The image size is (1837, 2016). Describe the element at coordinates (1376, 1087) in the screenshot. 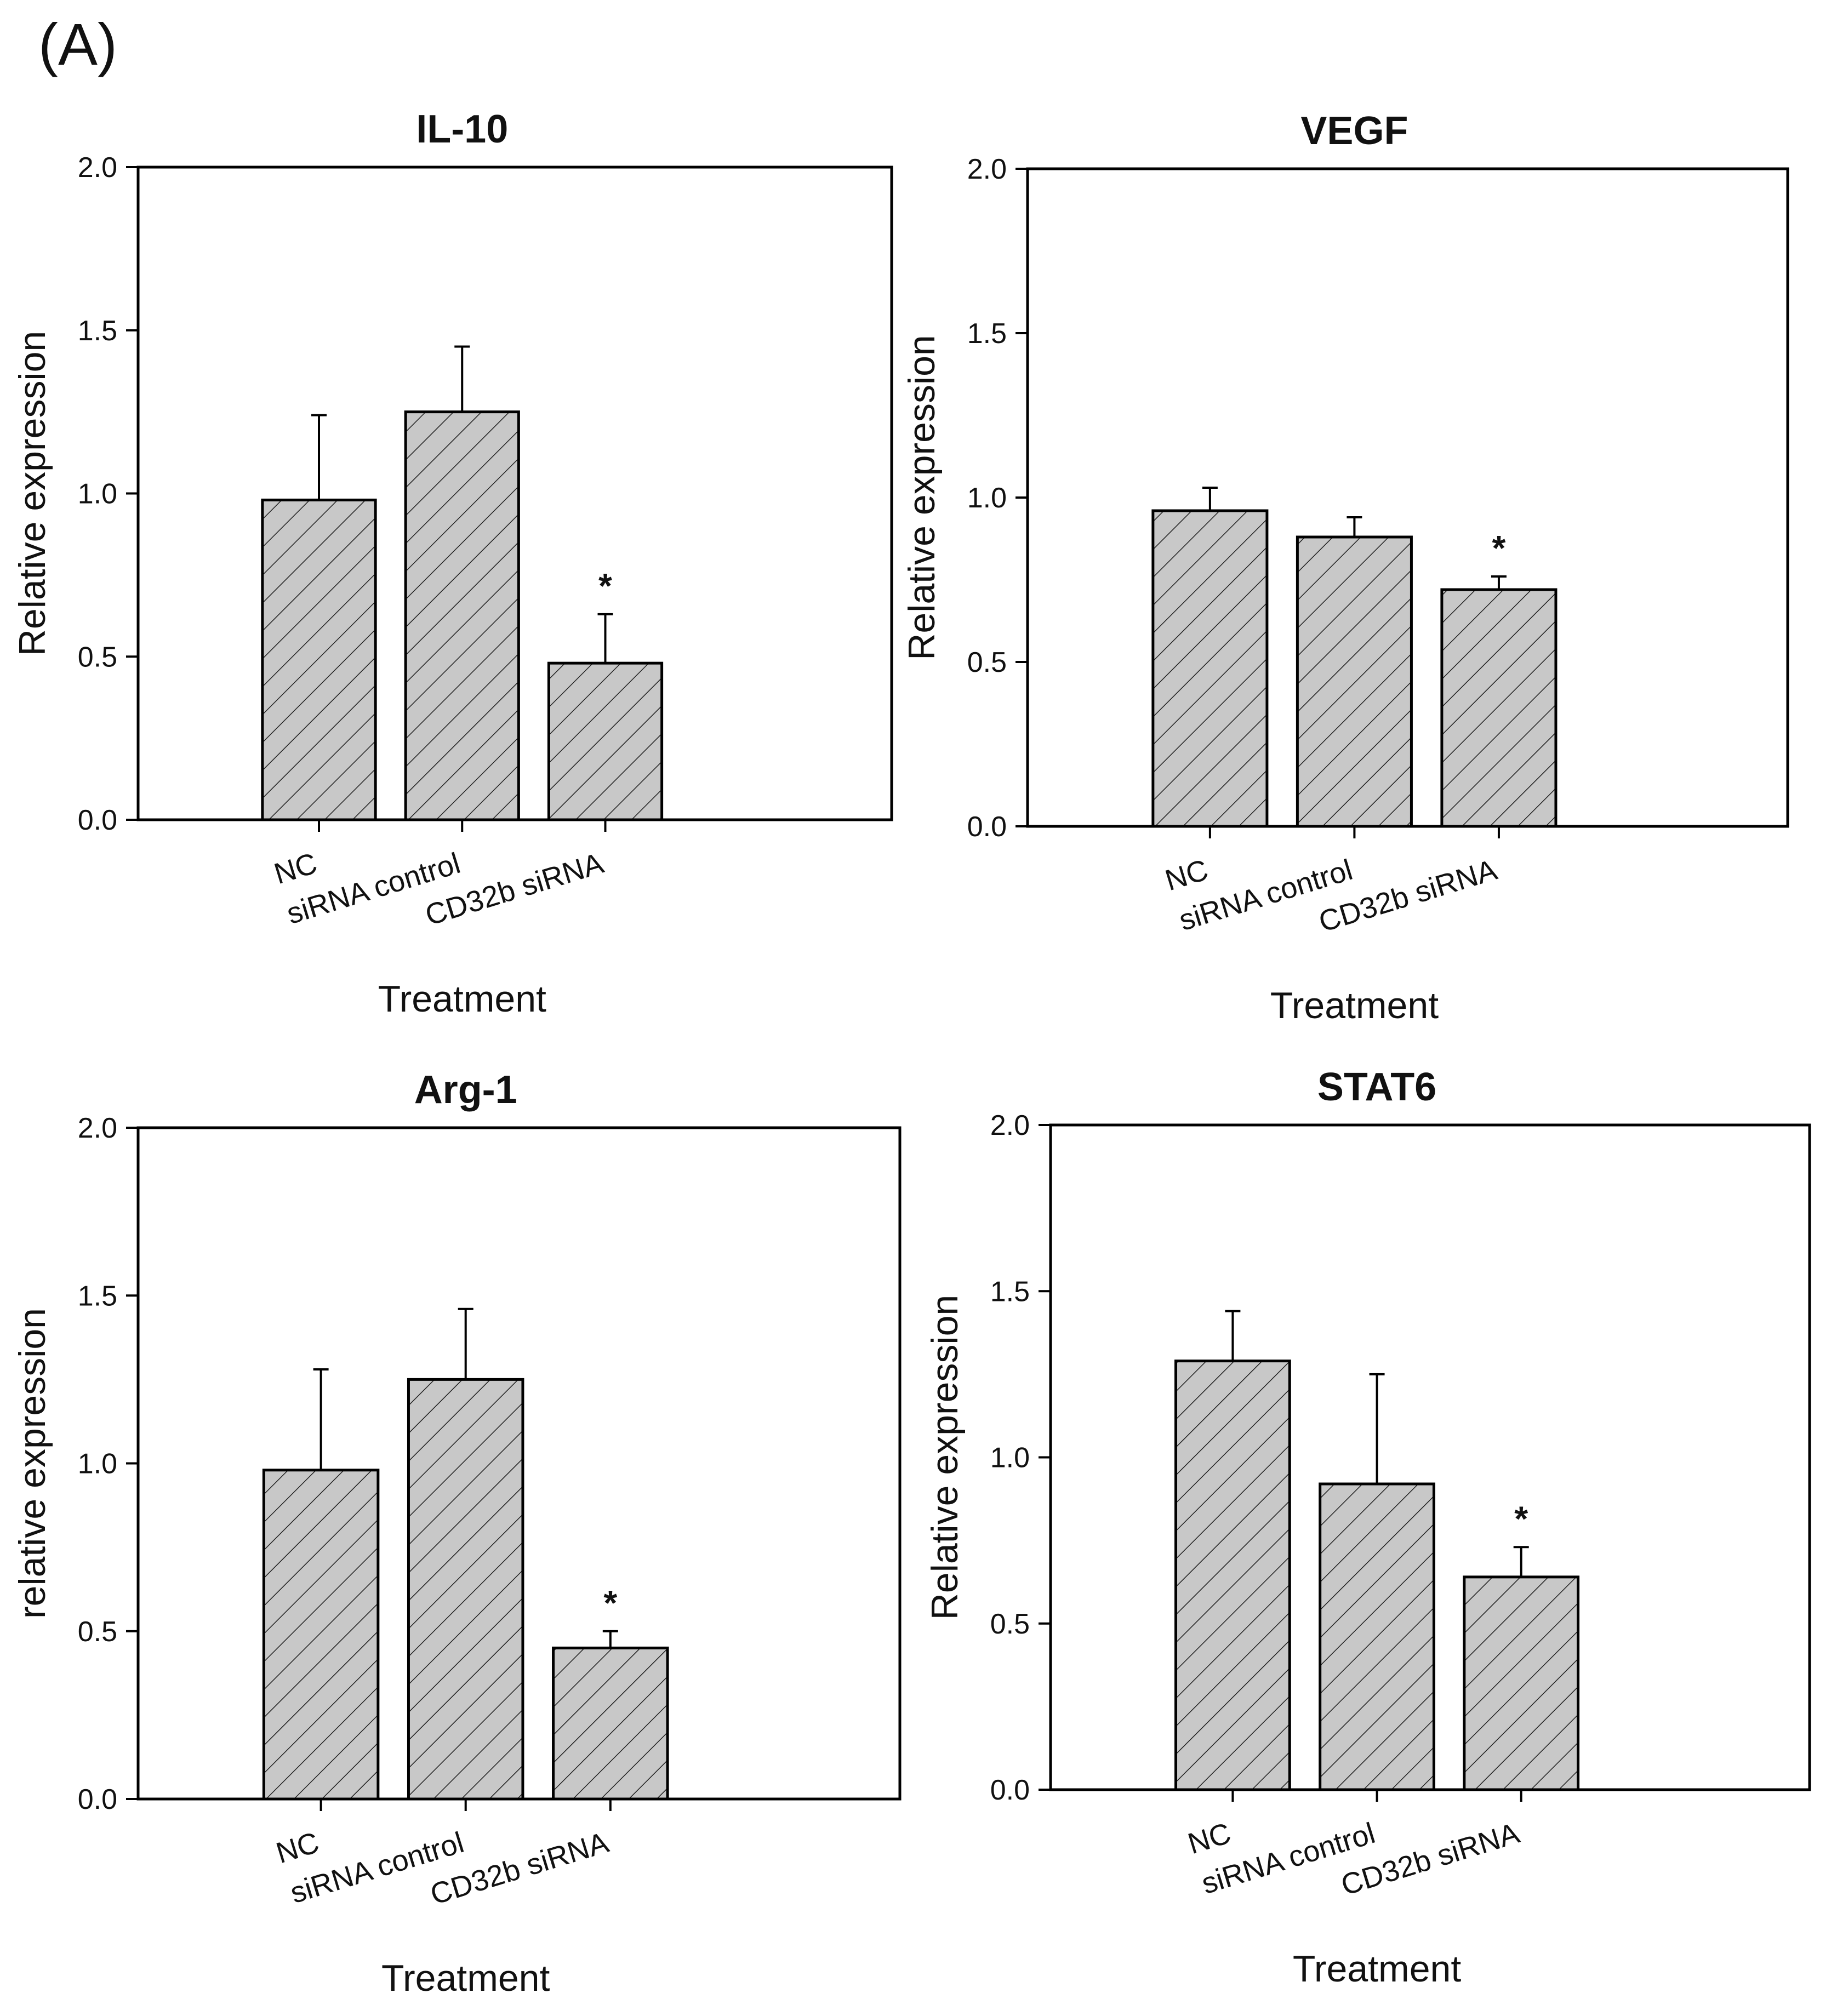

I see `chart-title: STAT6` at that location.